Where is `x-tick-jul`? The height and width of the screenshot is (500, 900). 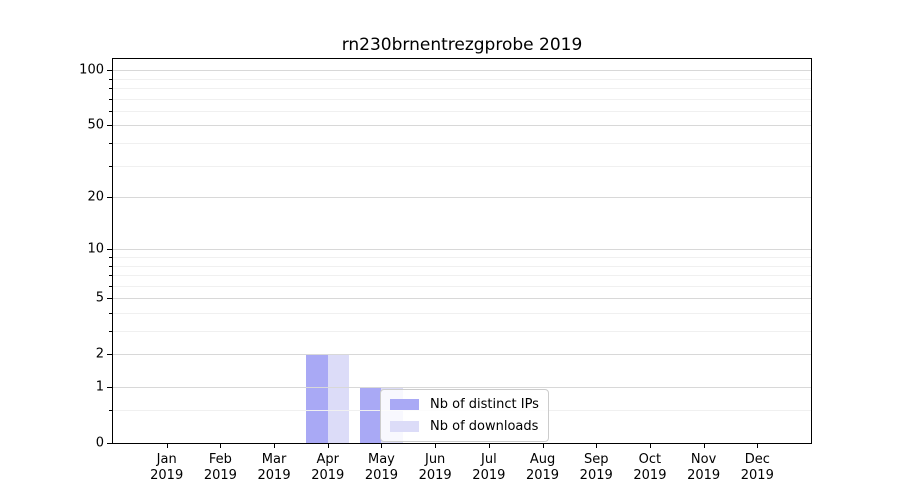 x-tick-jul is located at coordinates (489, 445).